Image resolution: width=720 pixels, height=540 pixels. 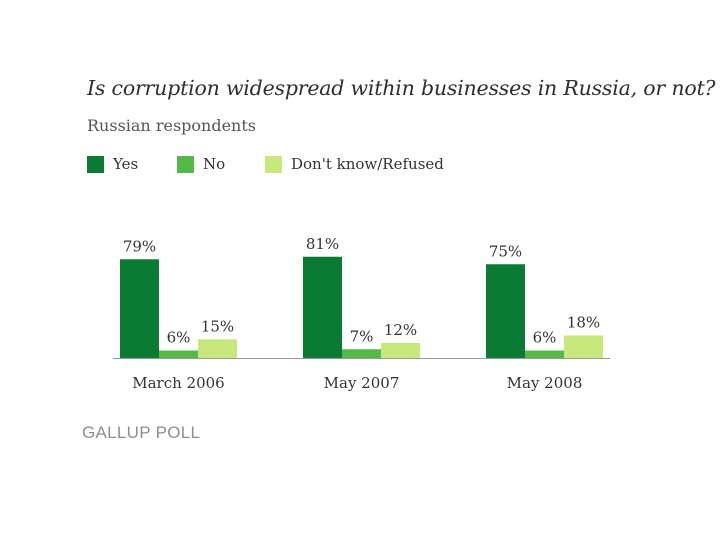 I want to click on data-label-no-march-2006: 6%, so click(x=179, y=338).